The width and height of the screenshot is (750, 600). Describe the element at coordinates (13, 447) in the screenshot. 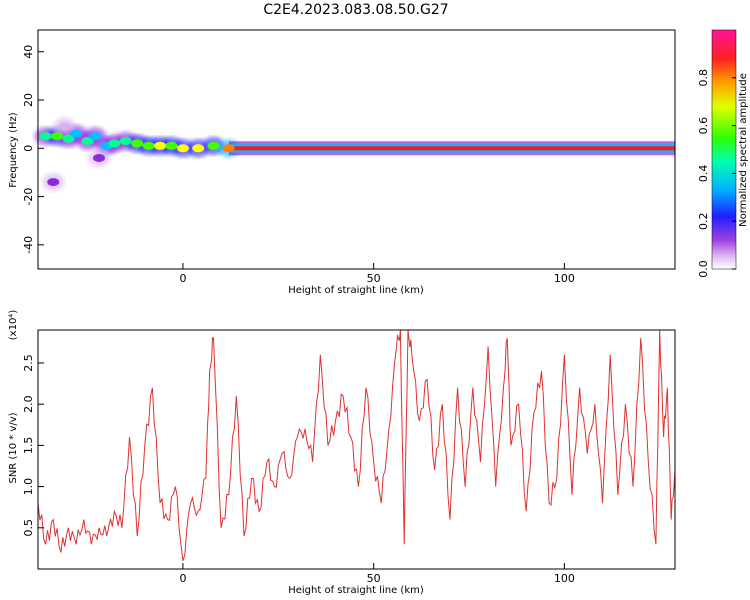

I see `snr-ylabel: SNR (10 * v/v)` at that location.